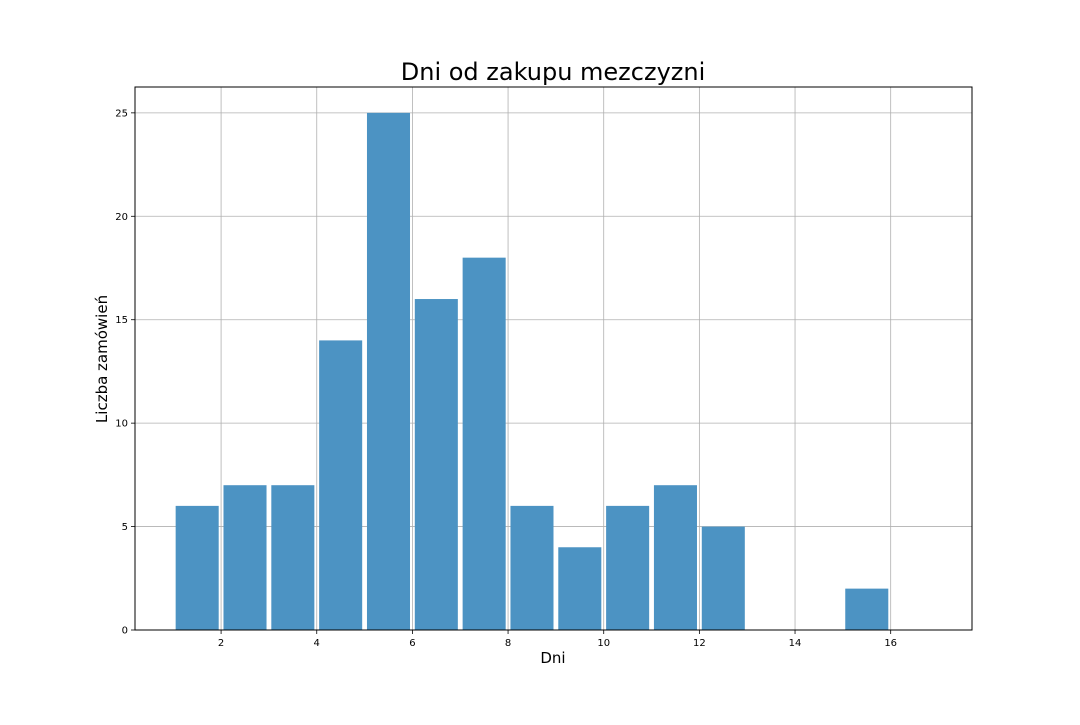 The height and width of the screenshot is (725, 1080). What do you see at coordinates (557, 639) in the screenshot?
I see `x-axis-ticks: 2 4 6 8 10 12 14 16` at bounding box center [557, 639].